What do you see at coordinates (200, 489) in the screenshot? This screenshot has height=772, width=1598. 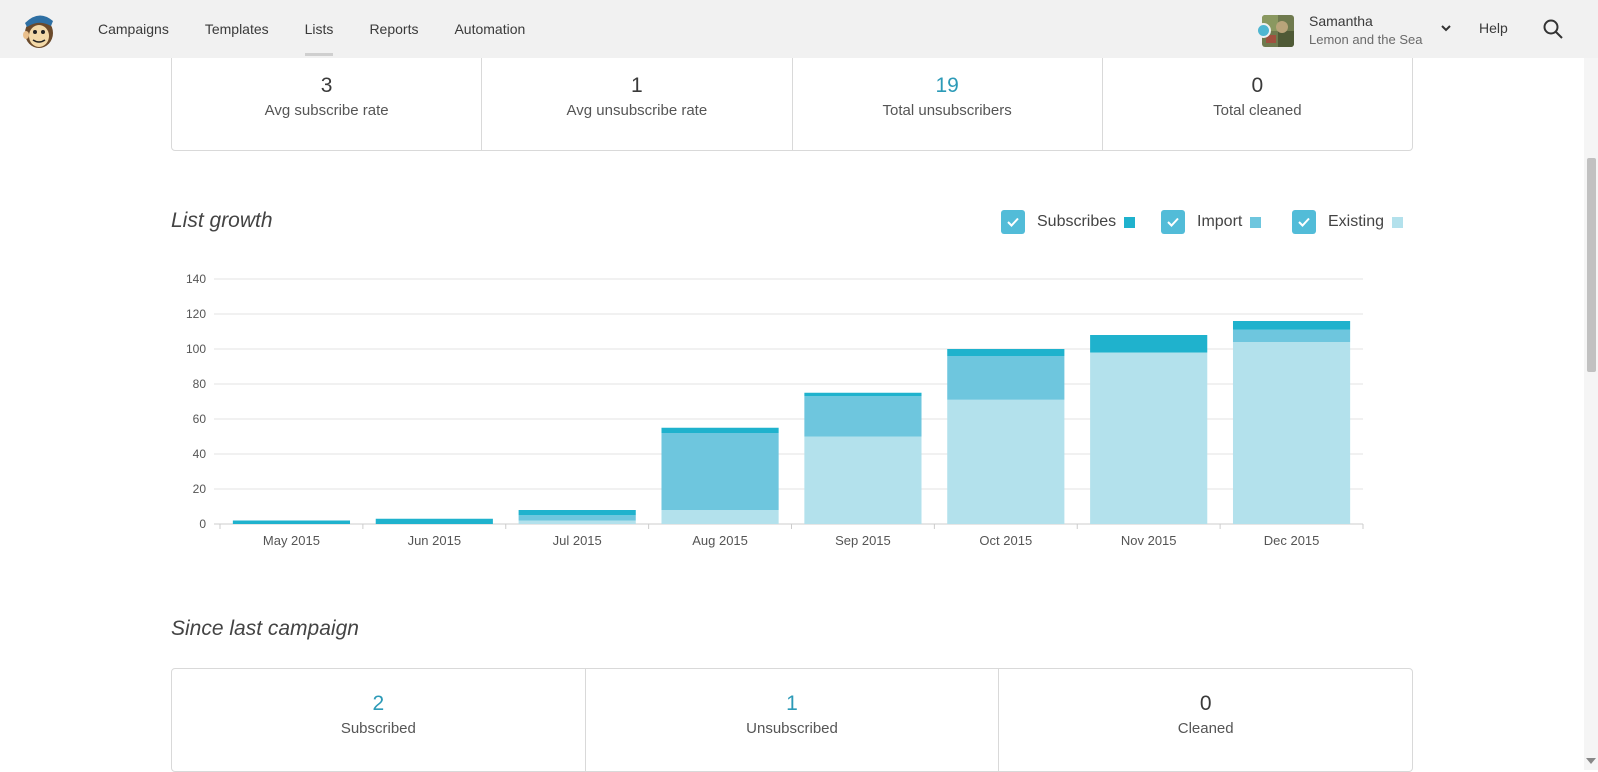 I see `y-tick-label: 20` at bounding box center [200, 489].